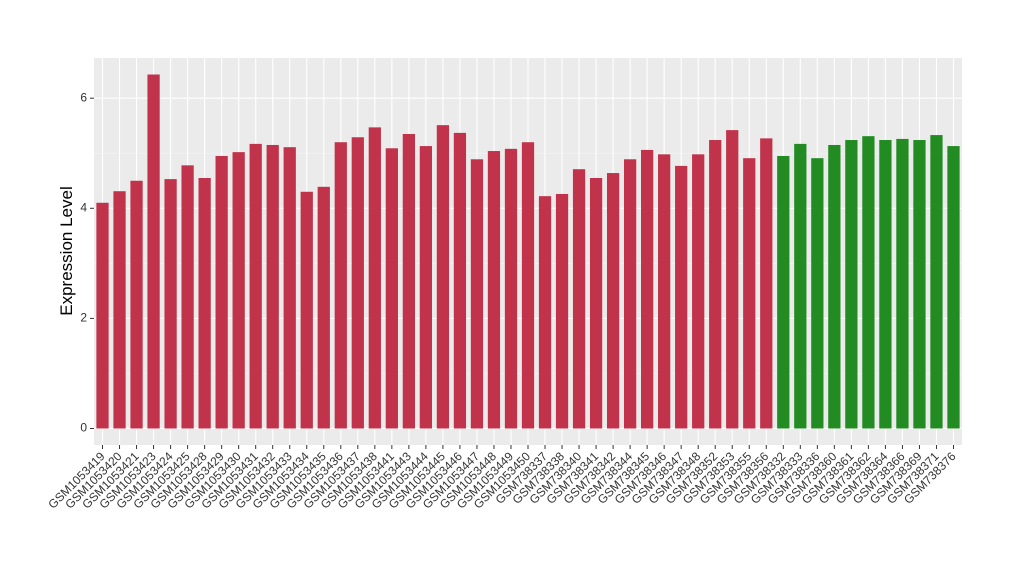 The image size is (1020, 580). What do you see at coordinates (83, 97) in the screenshot?
I see `y-tick-label: 6` at bounding box center [83, 97].